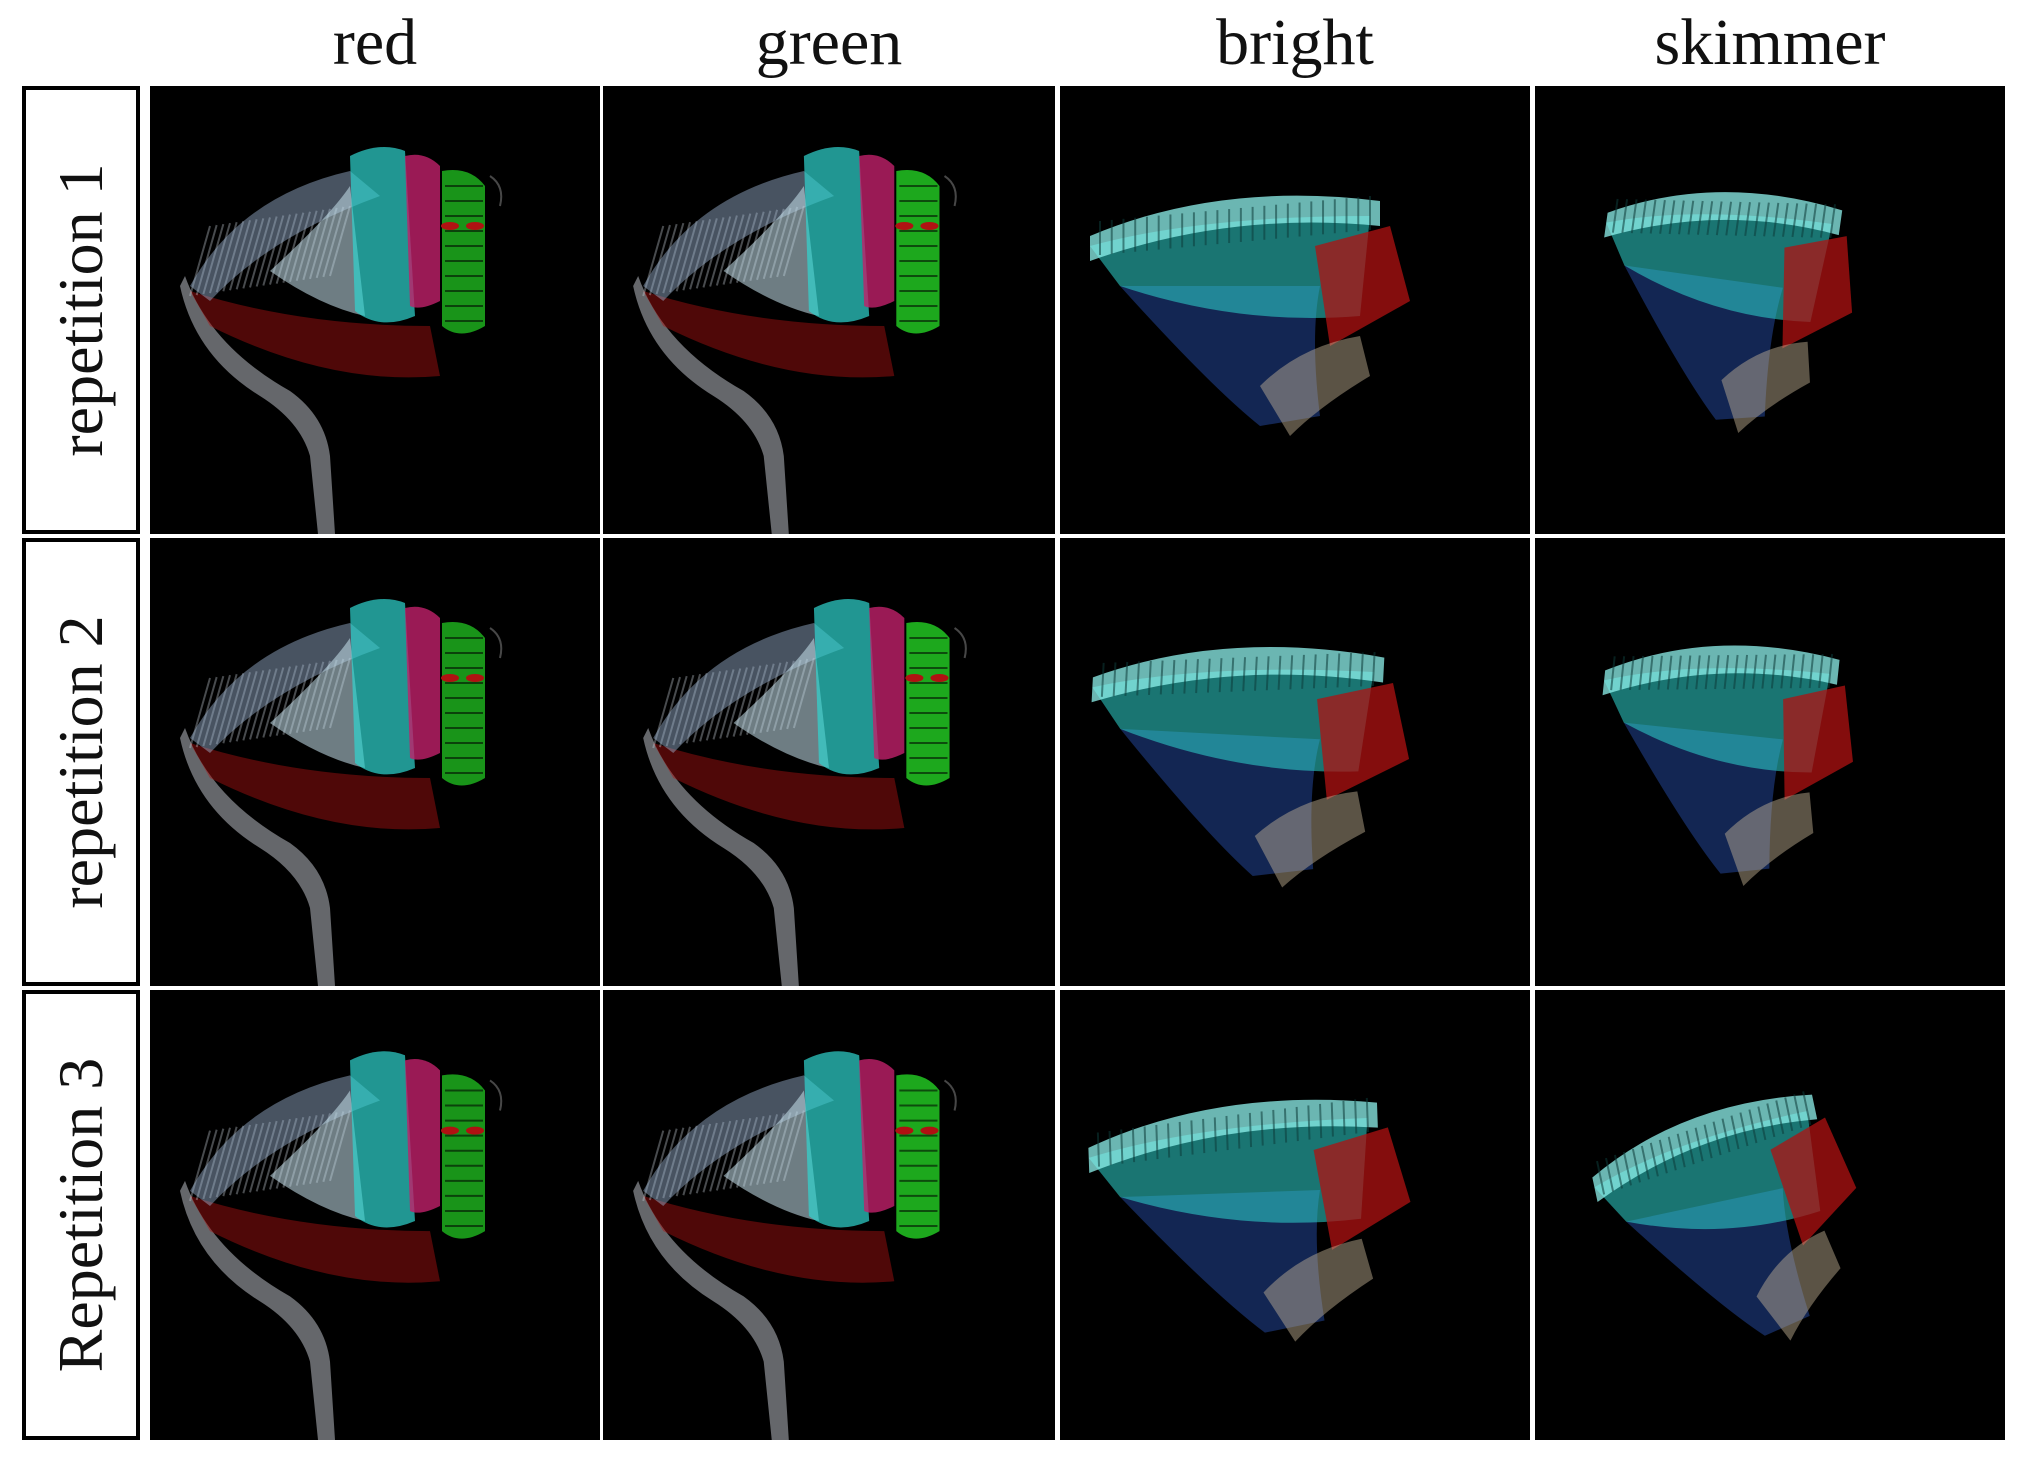 This screenshot has height=1466, width=2026. What do you see at coordinates (1770, 42) in the screenshot?
I see `column-title-skimmer: skimmer` at bounding box center [1770, 42].